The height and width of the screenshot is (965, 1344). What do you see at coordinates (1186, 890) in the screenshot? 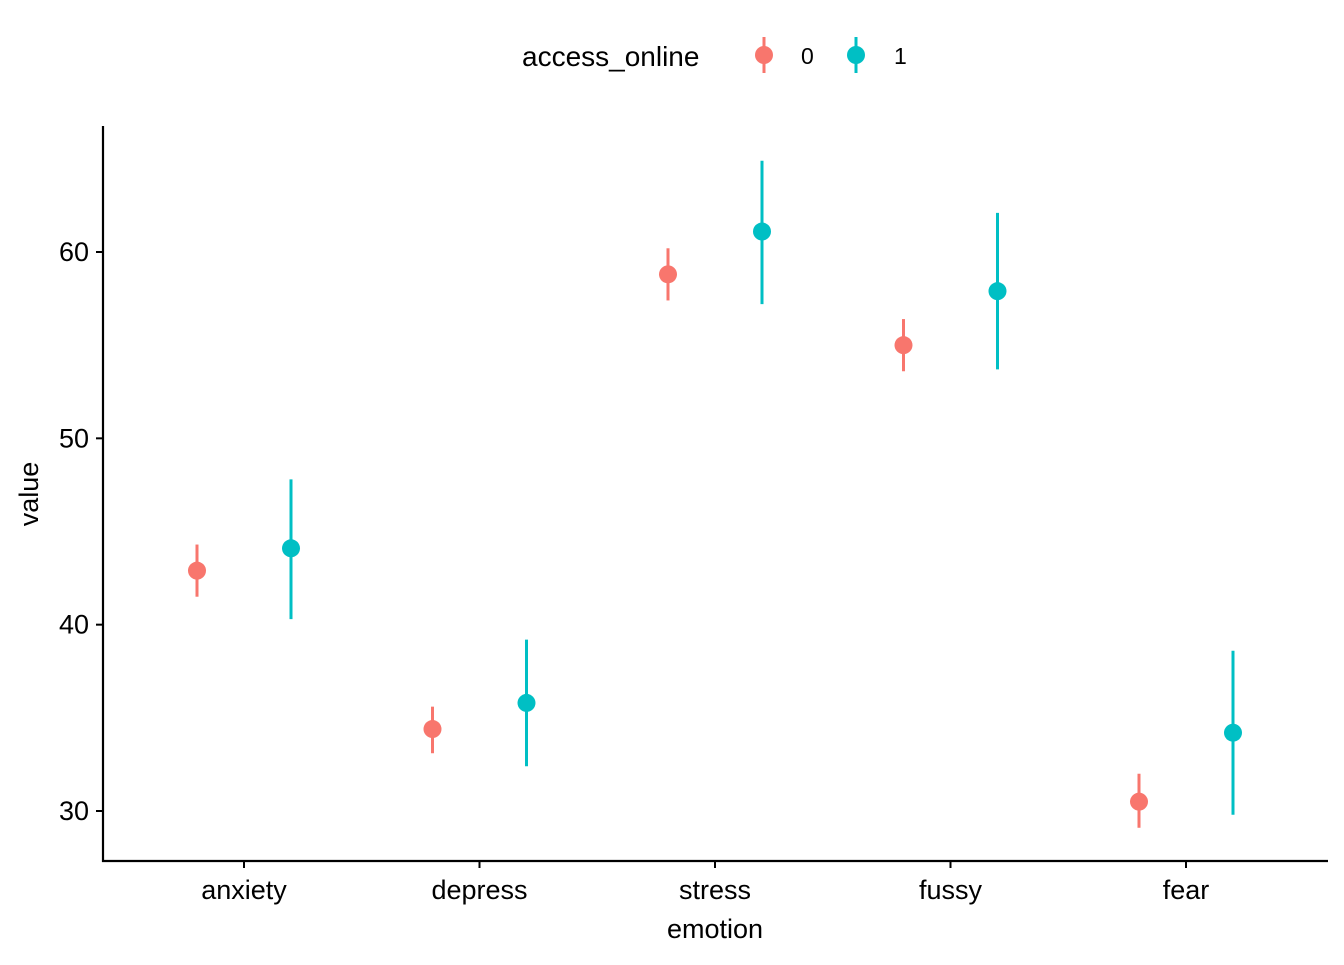
I see `x-tick-label-fear: fear` at bounding box center [1186, 890].